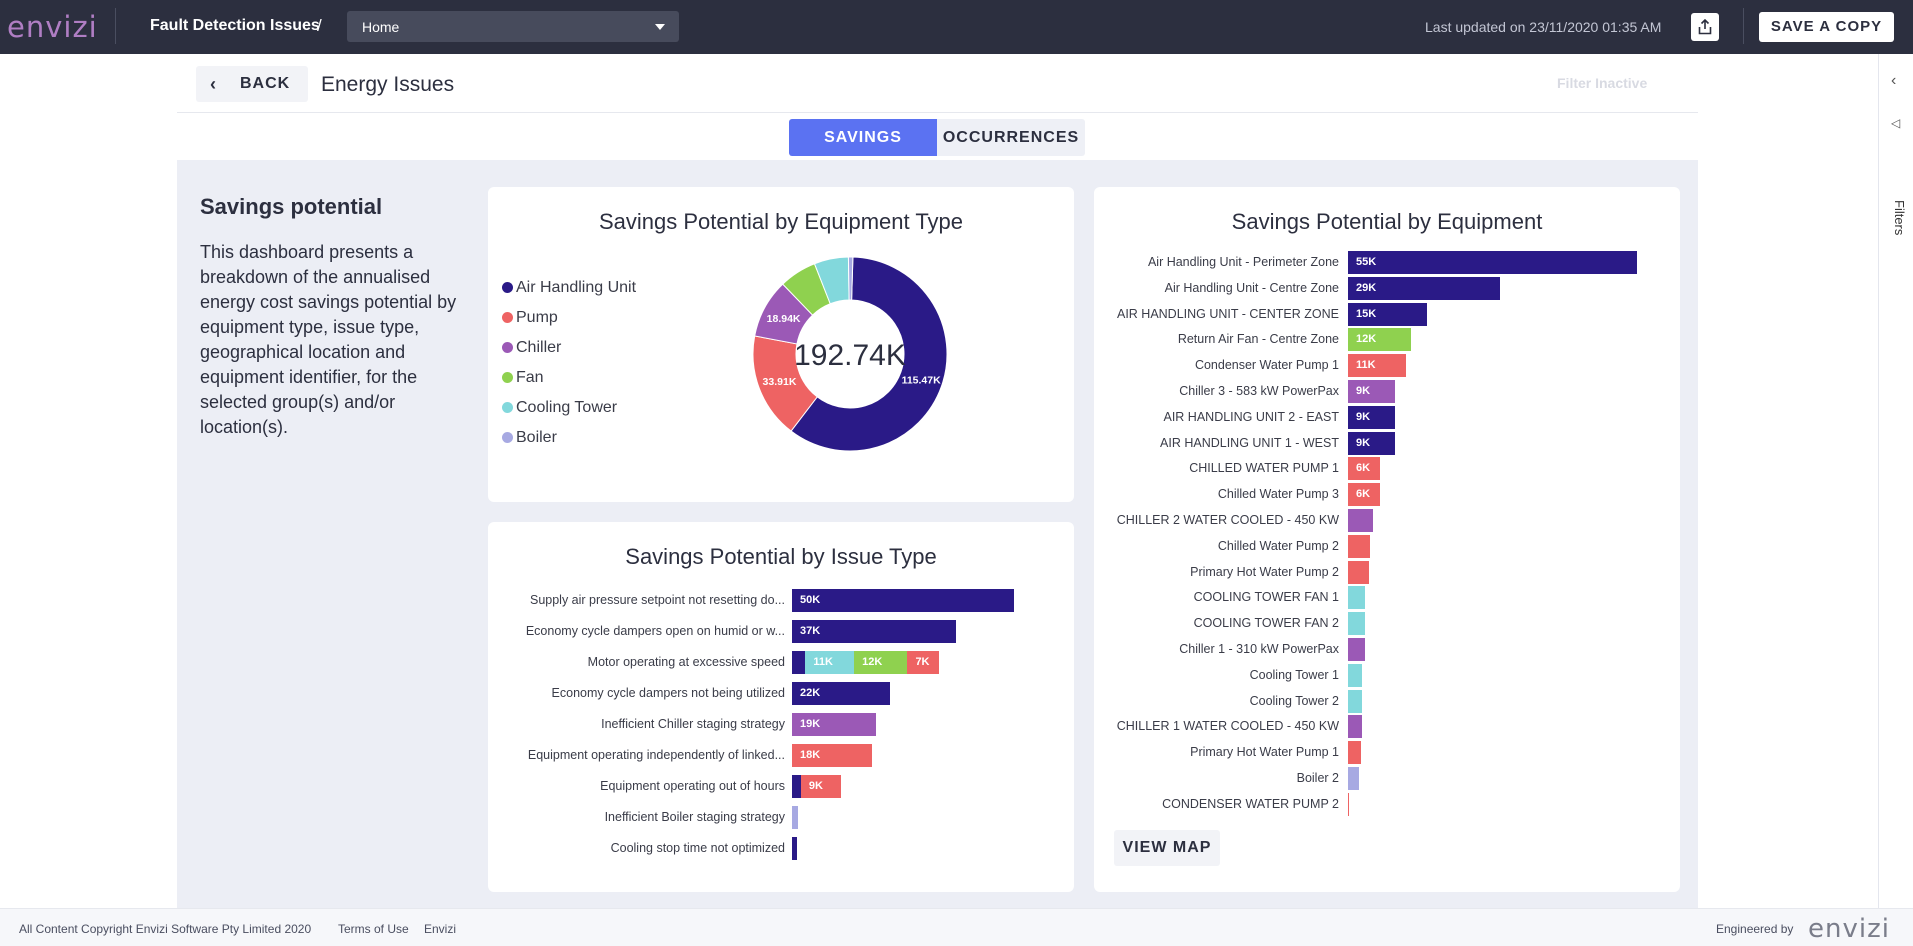  Describe the element at coordinates (567, 407) in the screenshot. I see `legend-label: Cooling Tower` at that location.